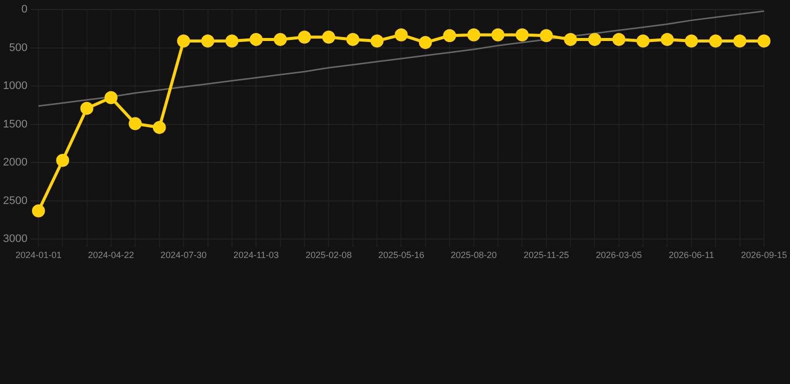 The width and height of the screenshot is (790, 384). What do you see at coordinates (15, 86) in the screenshot?
I see `y-tick-label: 1000` at bounding box center [15, 86].